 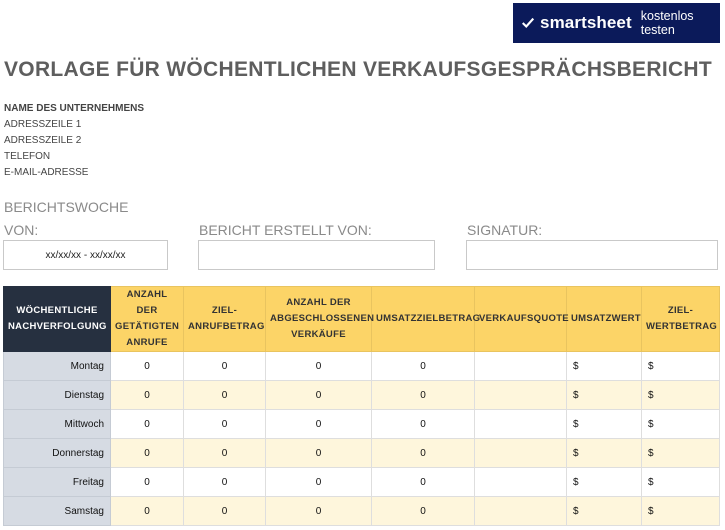 I want to click on address-line-2: ADRESSZEILE 2, so click(x=43, y=140).